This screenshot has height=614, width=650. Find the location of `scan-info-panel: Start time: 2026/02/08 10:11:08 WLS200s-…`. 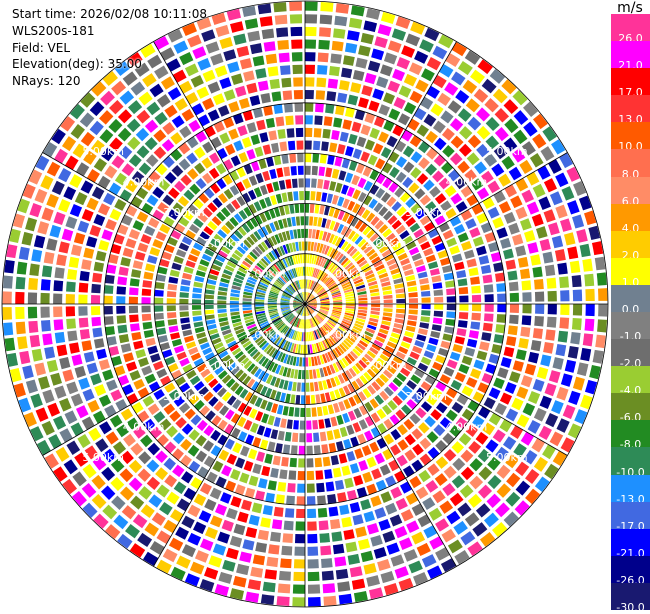

scan-info-panel: Start time: 2026/02/08 10:11:08 WLS200s-… is located at coordinates (109, 48).